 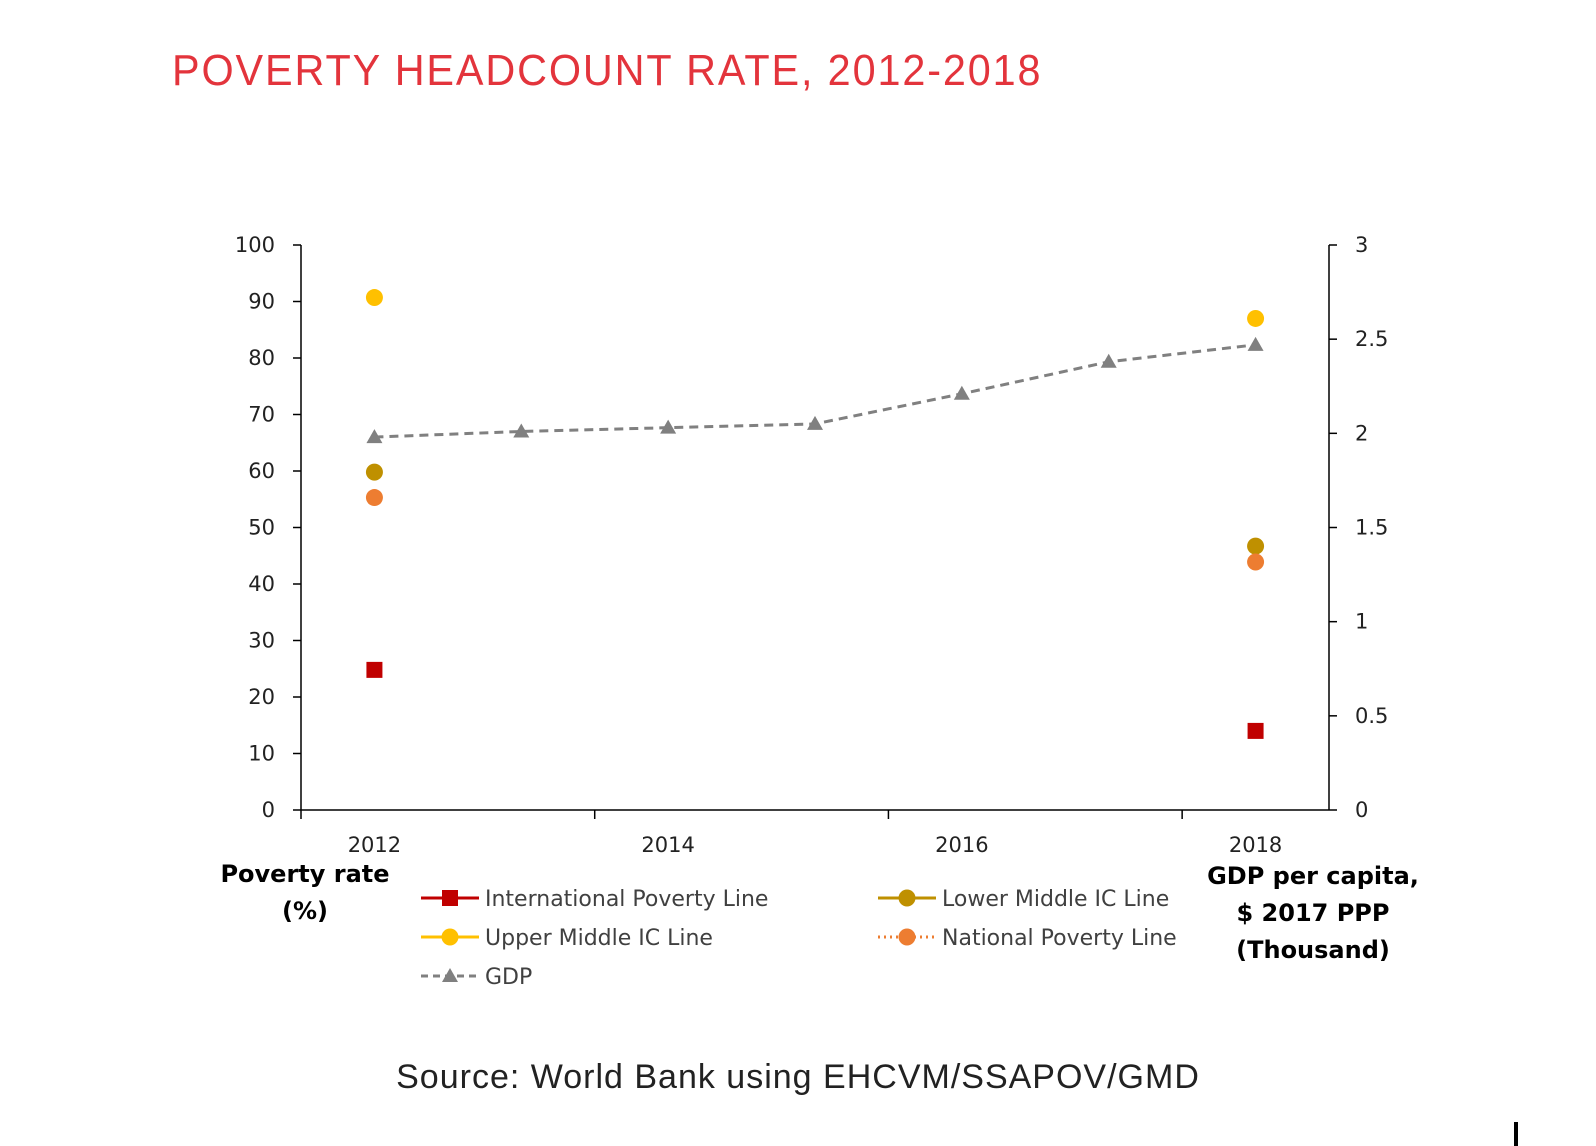 What do you see at coordinates (1313, 876) in the screenshot?
I see `right-axis-title-line-1: GDP per capita,` at bounding box center [1313, 876].